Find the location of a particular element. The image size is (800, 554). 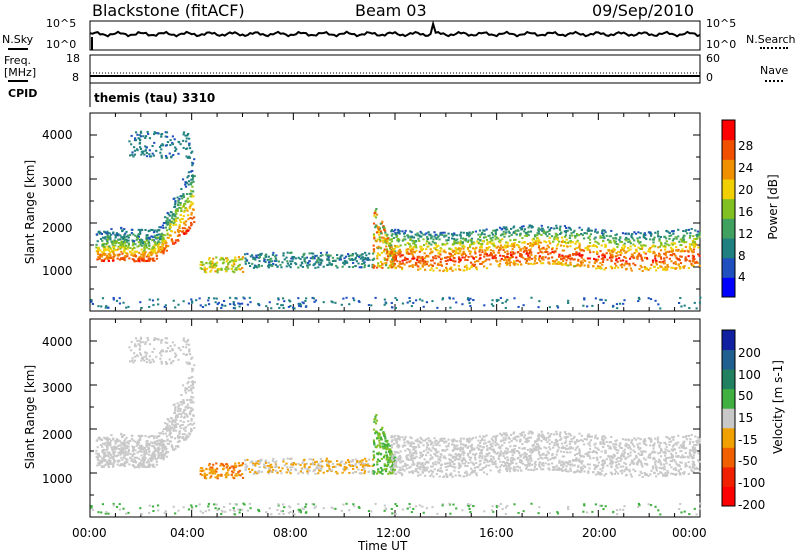

velocity-ytick-1000: 1000 is located at coordinates (57, 479).